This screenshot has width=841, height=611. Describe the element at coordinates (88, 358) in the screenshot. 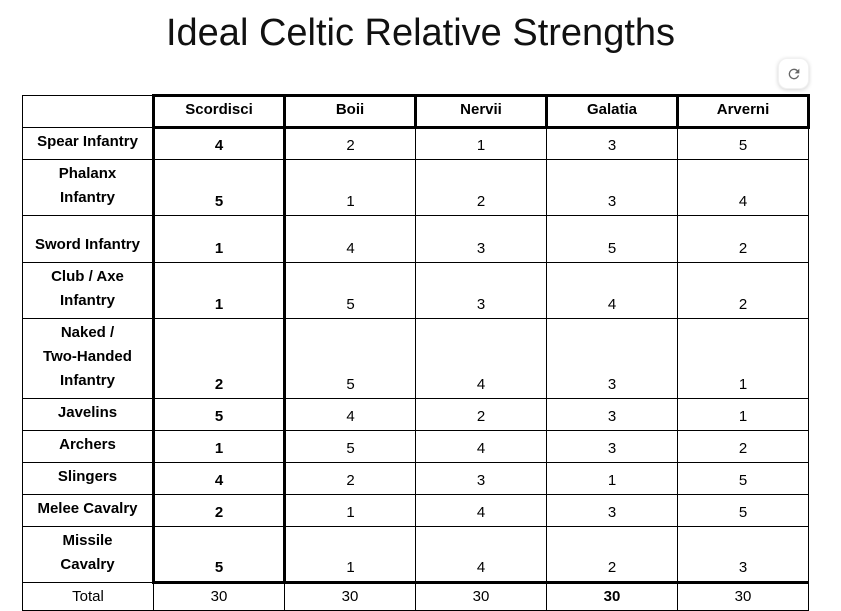

I see `row-label: Naked / Two-Handed Infantry` at that location.